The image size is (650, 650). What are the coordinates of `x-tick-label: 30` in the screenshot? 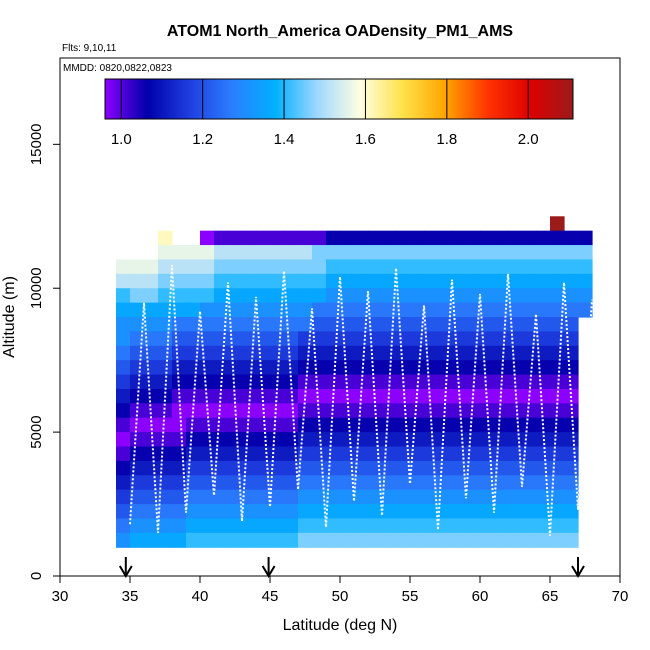 It's located at (60, 596).